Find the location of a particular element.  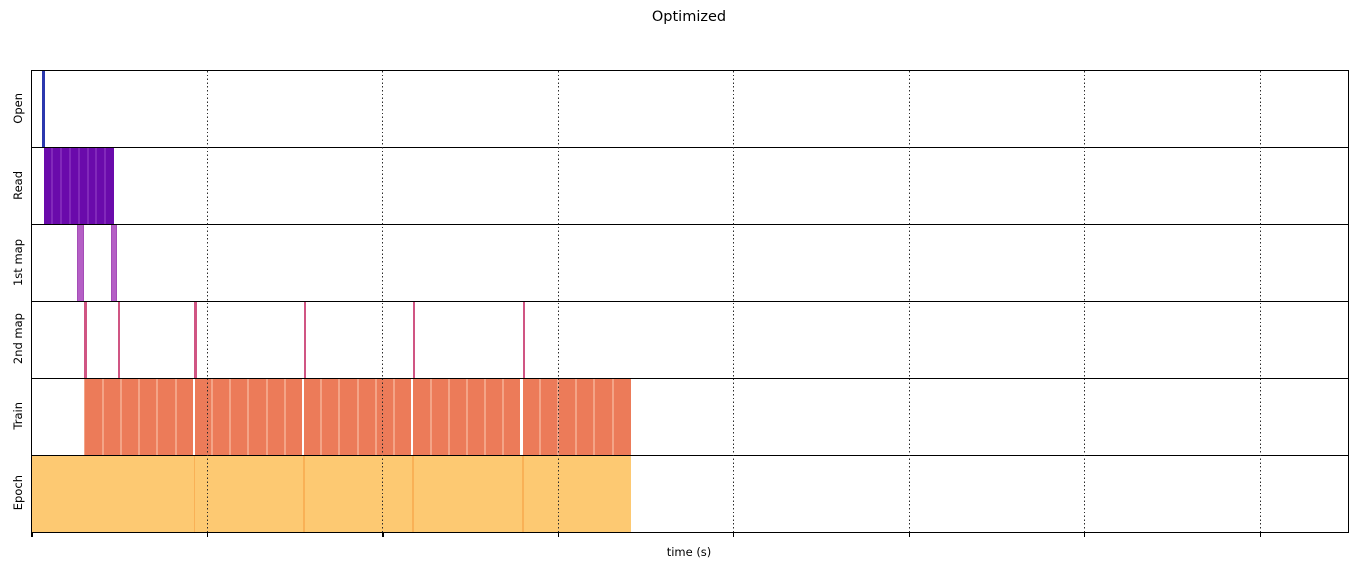

bar-epoch is located at coordinates (331, 493).